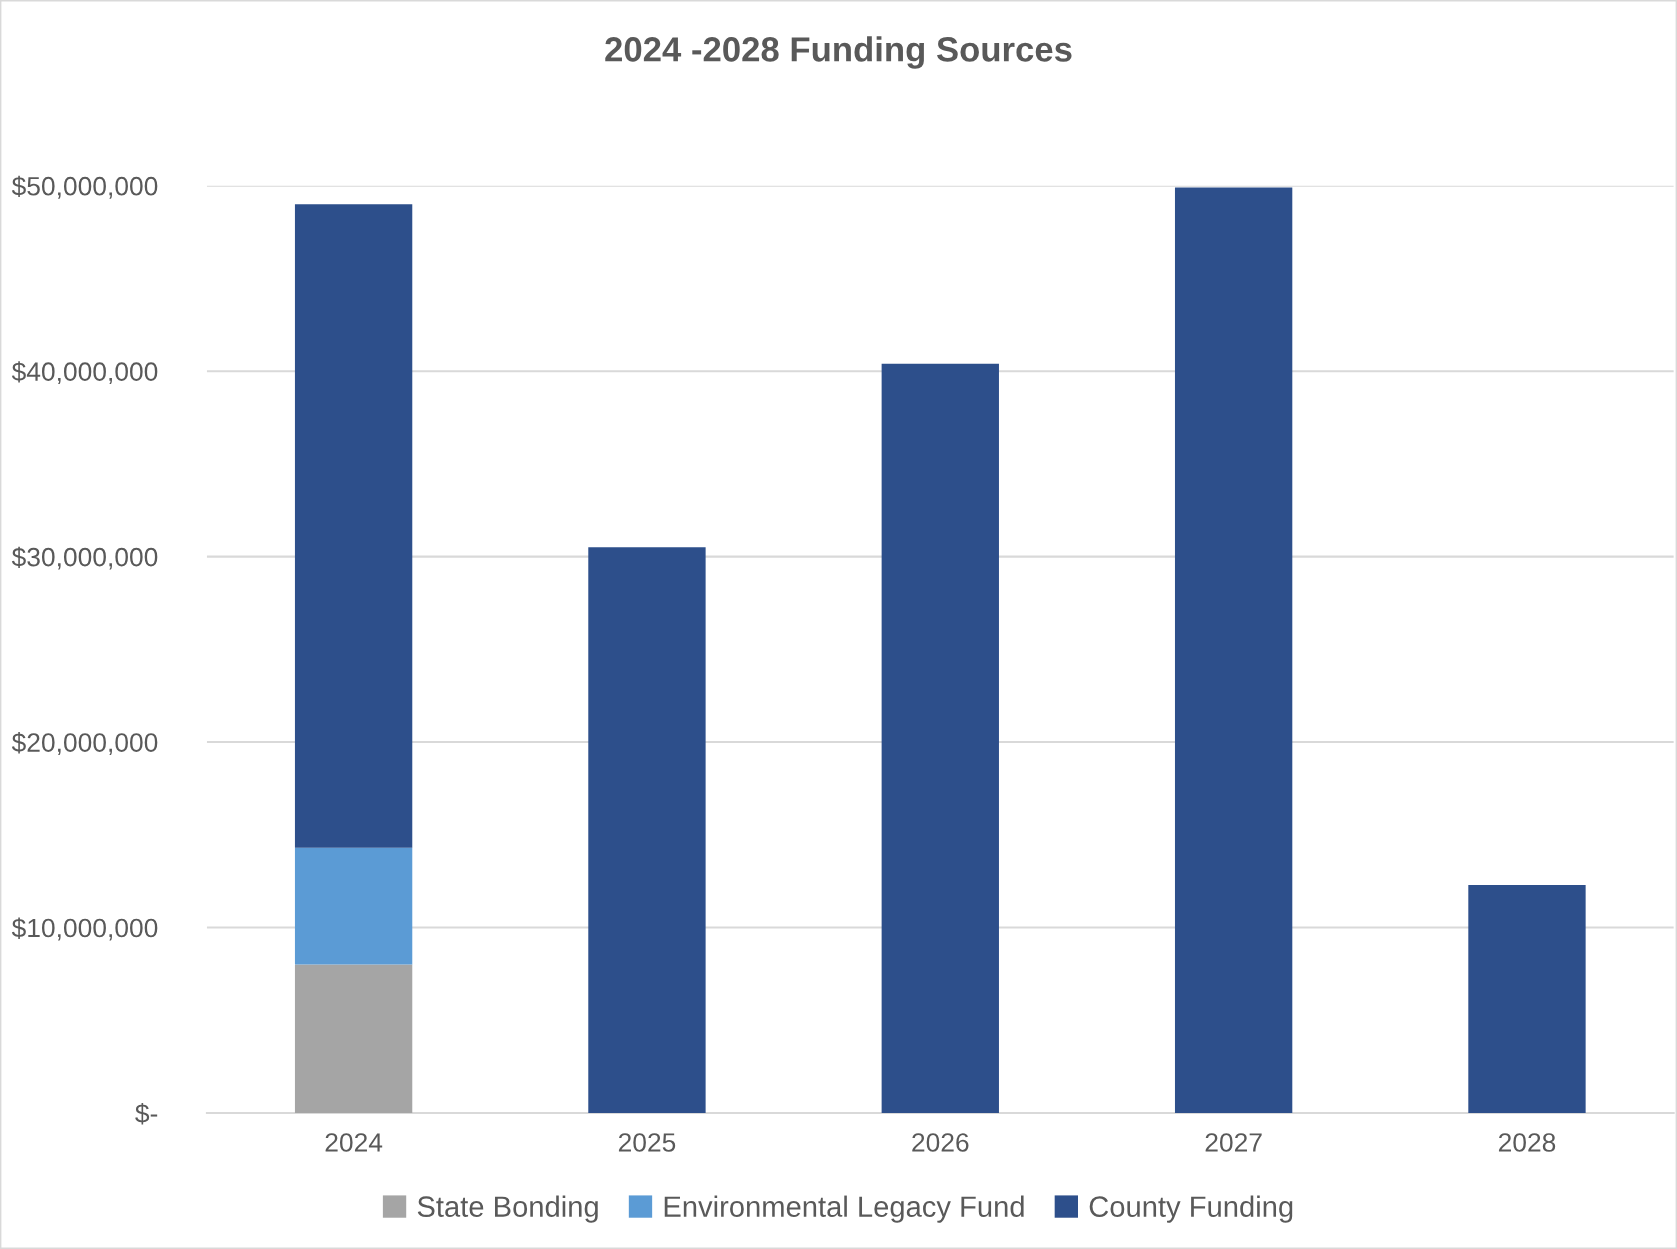  What do you see at coordinates (507, 1209) in the screenshot?
I see `legend-label: State Bonding` at bounding box center [507, 1209].